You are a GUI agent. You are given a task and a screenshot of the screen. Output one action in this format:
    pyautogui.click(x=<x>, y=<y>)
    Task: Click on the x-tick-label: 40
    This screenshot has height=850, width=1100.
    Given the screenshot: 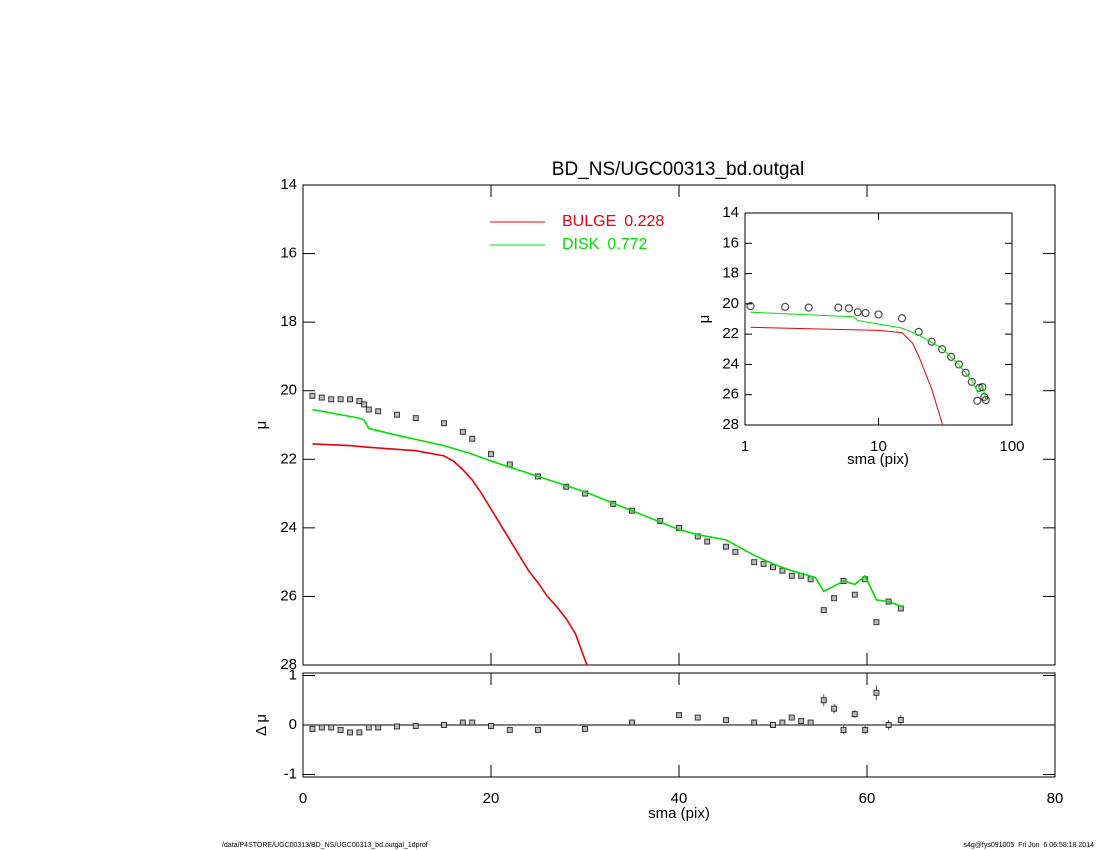 What is the action you would take?
    pyautogui.click(x=679, y=798)
    